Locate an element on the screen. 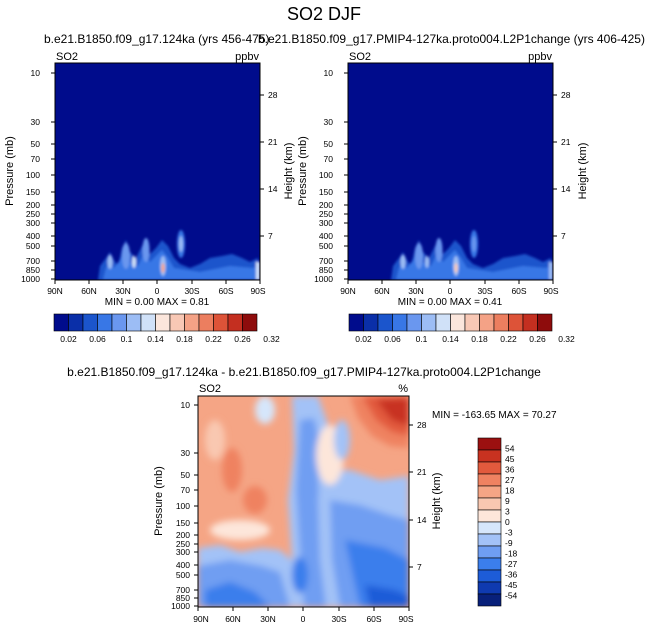  panel-1-ylabel-right: Height (km) is located at coordinates (289, 171).